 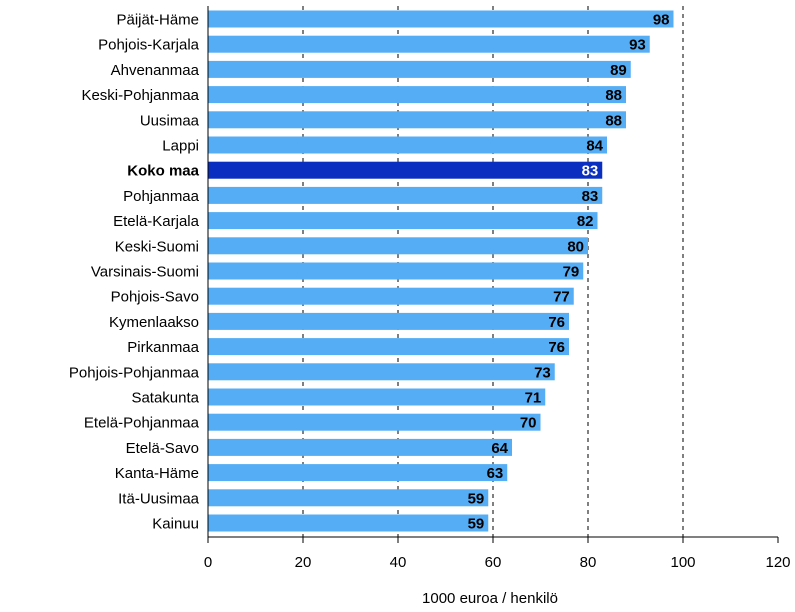 I want to click on value-label-keski-suomi: 80, so click(x=575, y=246).